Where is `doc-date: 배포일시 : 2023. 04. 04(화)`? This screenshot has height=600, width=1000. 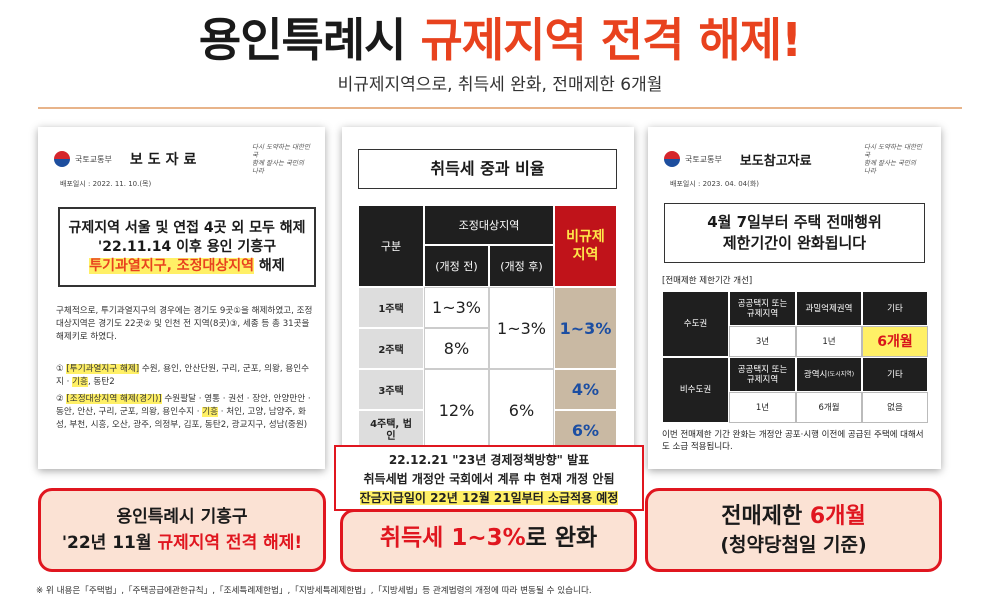
doc-date: 배포일시 : 2023. 04. 04(화) is located at coordinates (714, 184).